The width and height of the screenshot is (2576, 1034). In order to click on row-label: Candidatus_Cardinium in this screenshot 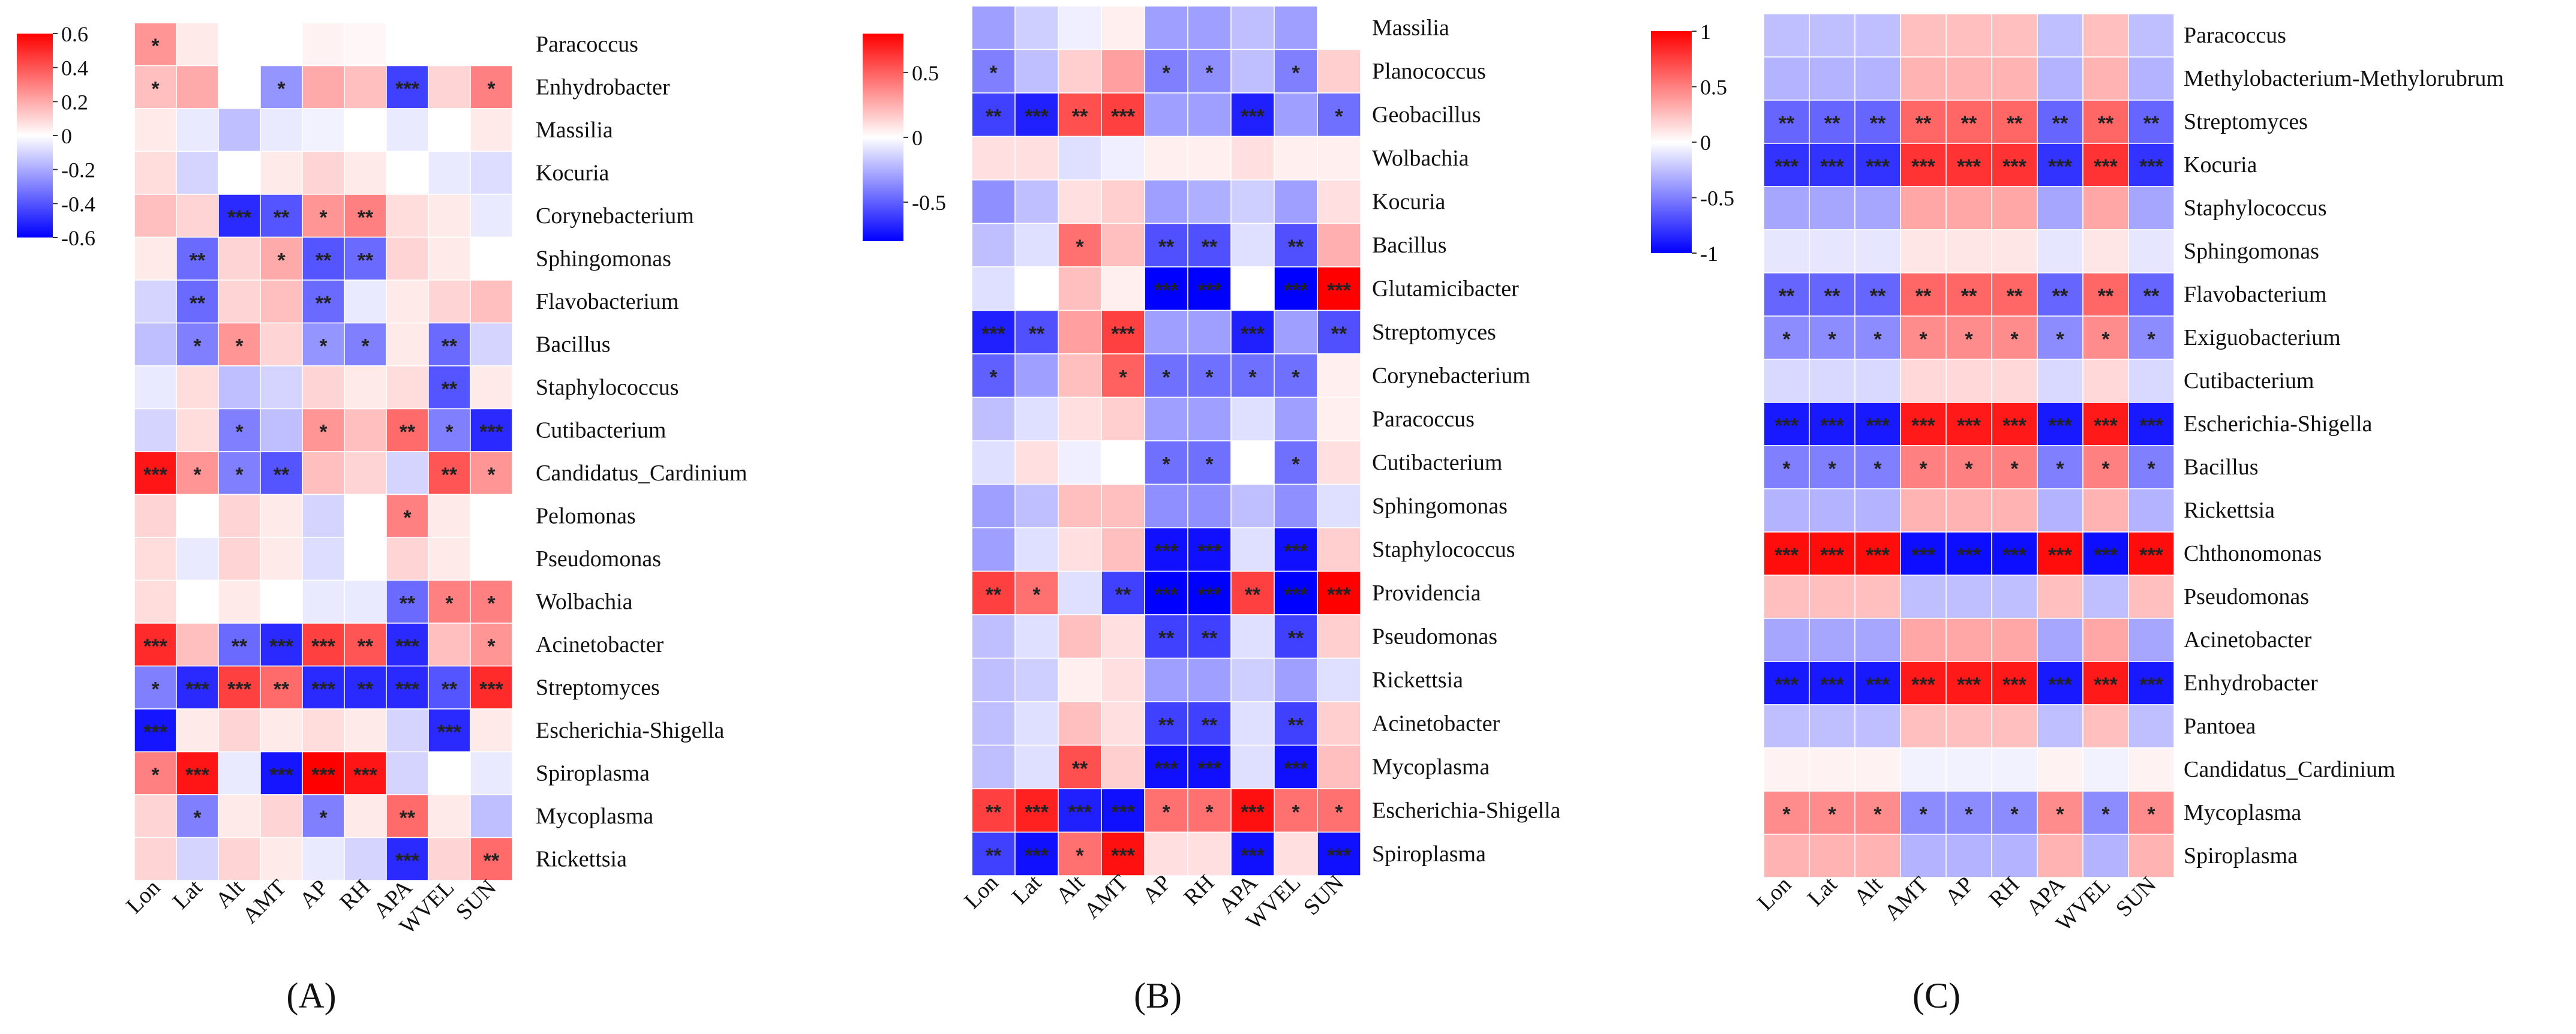, I will do `click(641, 473)`.